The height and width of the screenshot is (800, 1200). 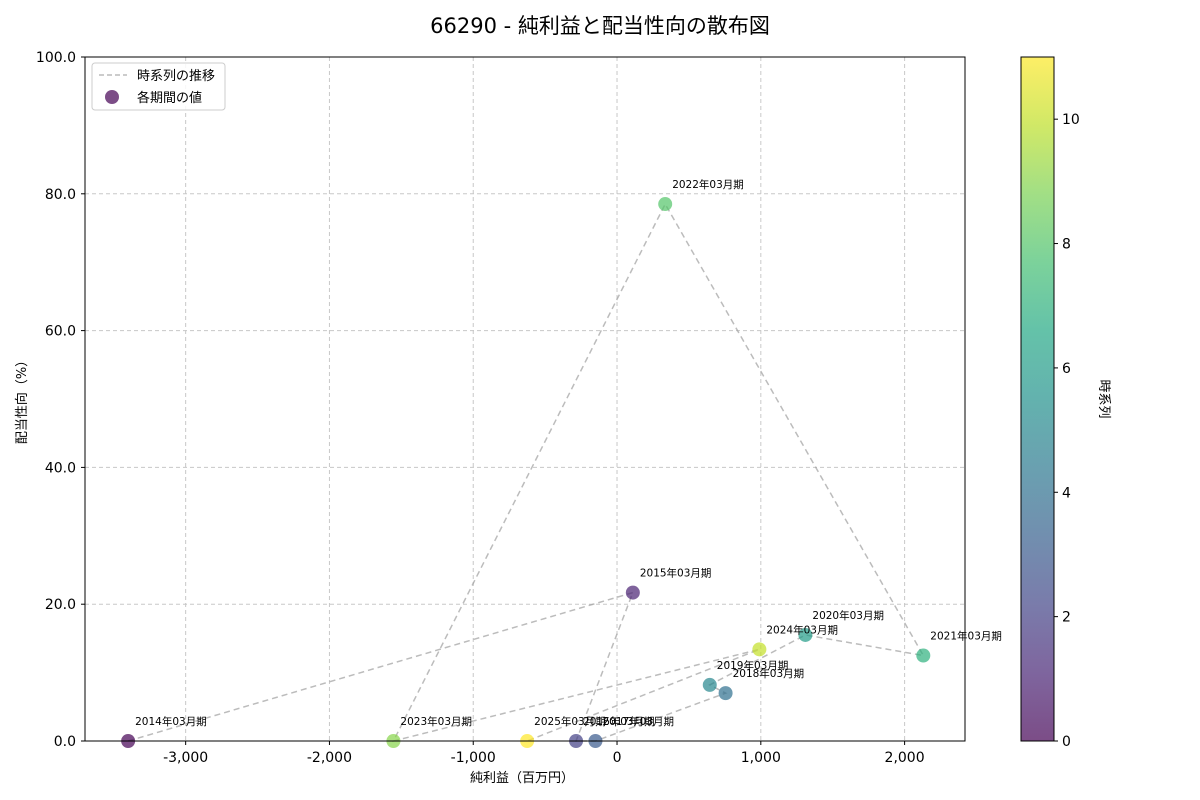 I want to click on chart-title: 66290 - 純利益と配当性向の散布図, so click(x=600, y=26).